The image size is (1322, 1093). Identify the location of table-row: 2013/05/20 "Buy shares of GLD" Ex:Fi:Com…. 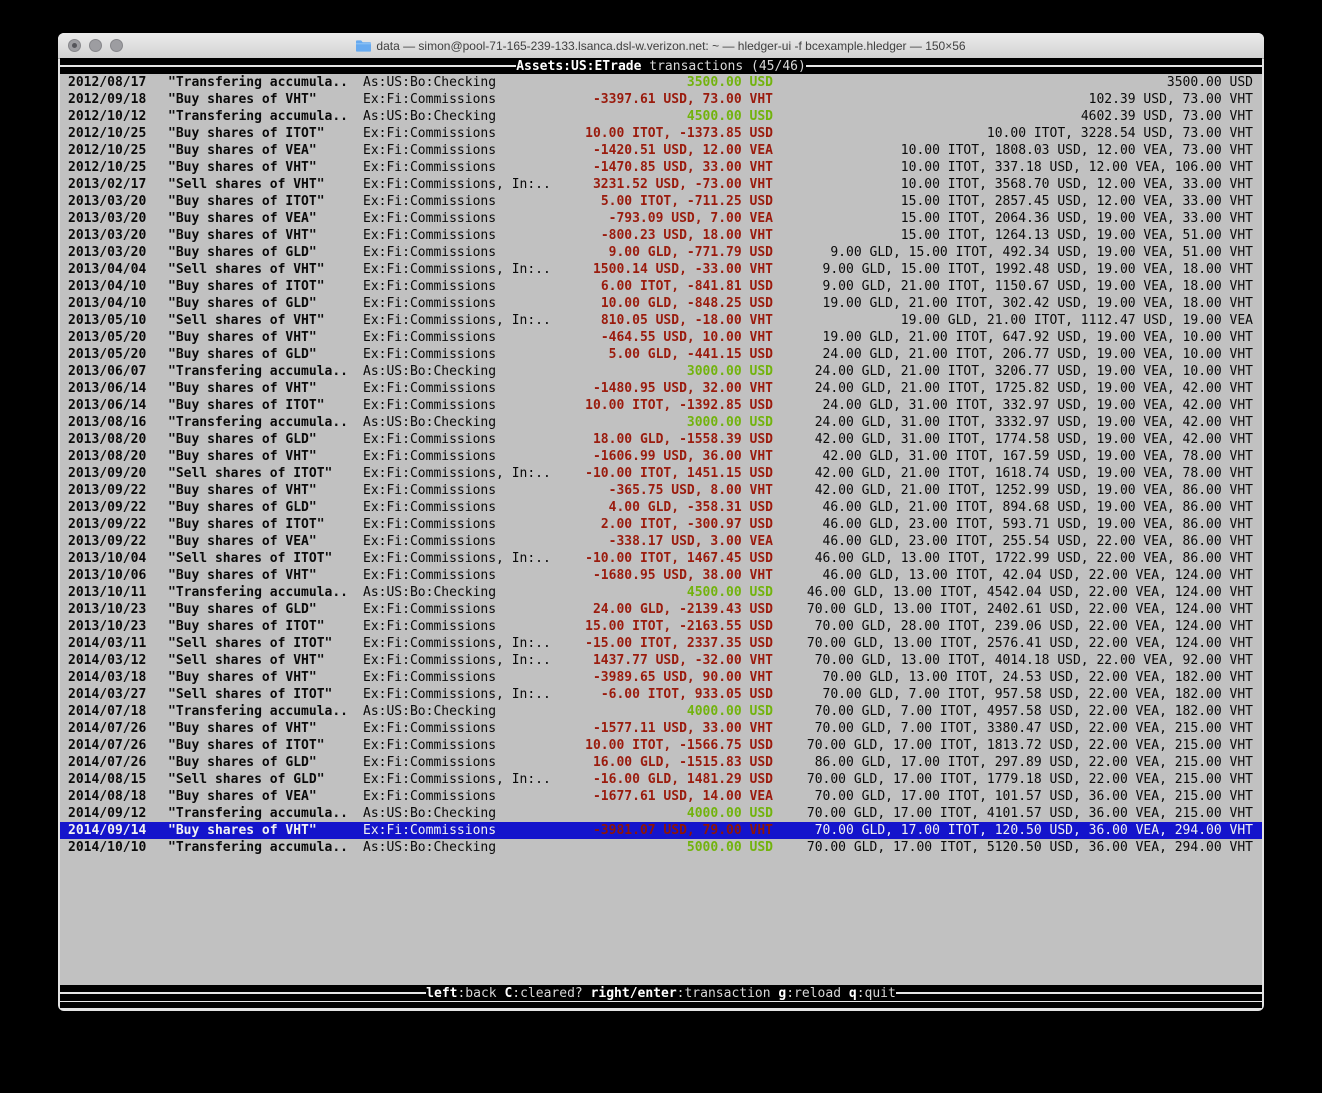
(661, 354).